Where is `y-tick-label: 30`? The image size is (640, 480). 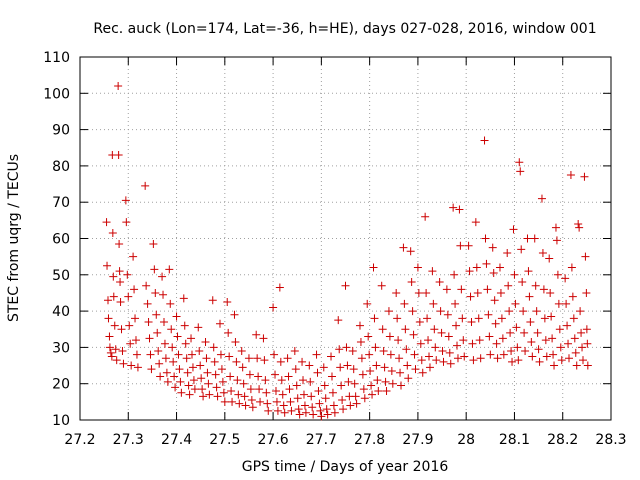 y-tick-label: 30 is located at coordinates (61, 348).